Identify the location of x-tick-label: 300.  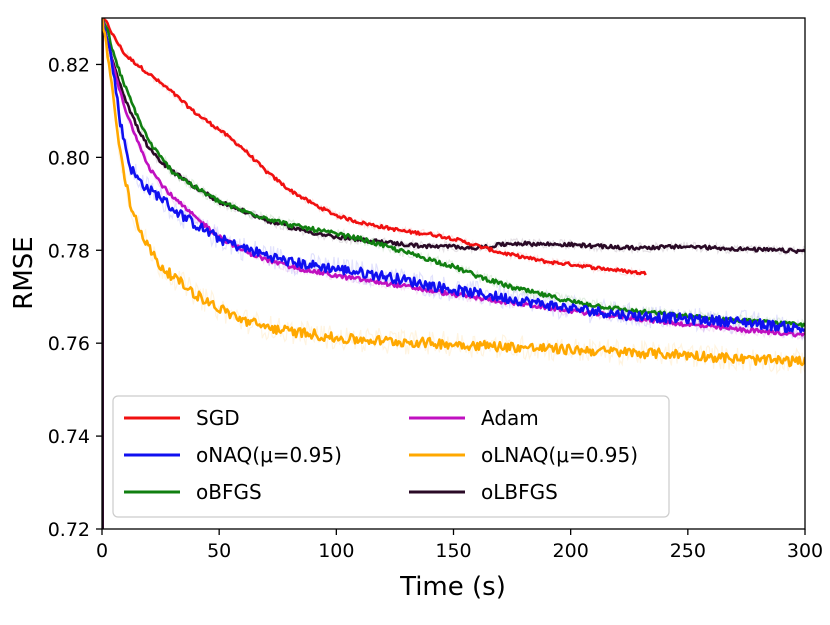
(805, 551).